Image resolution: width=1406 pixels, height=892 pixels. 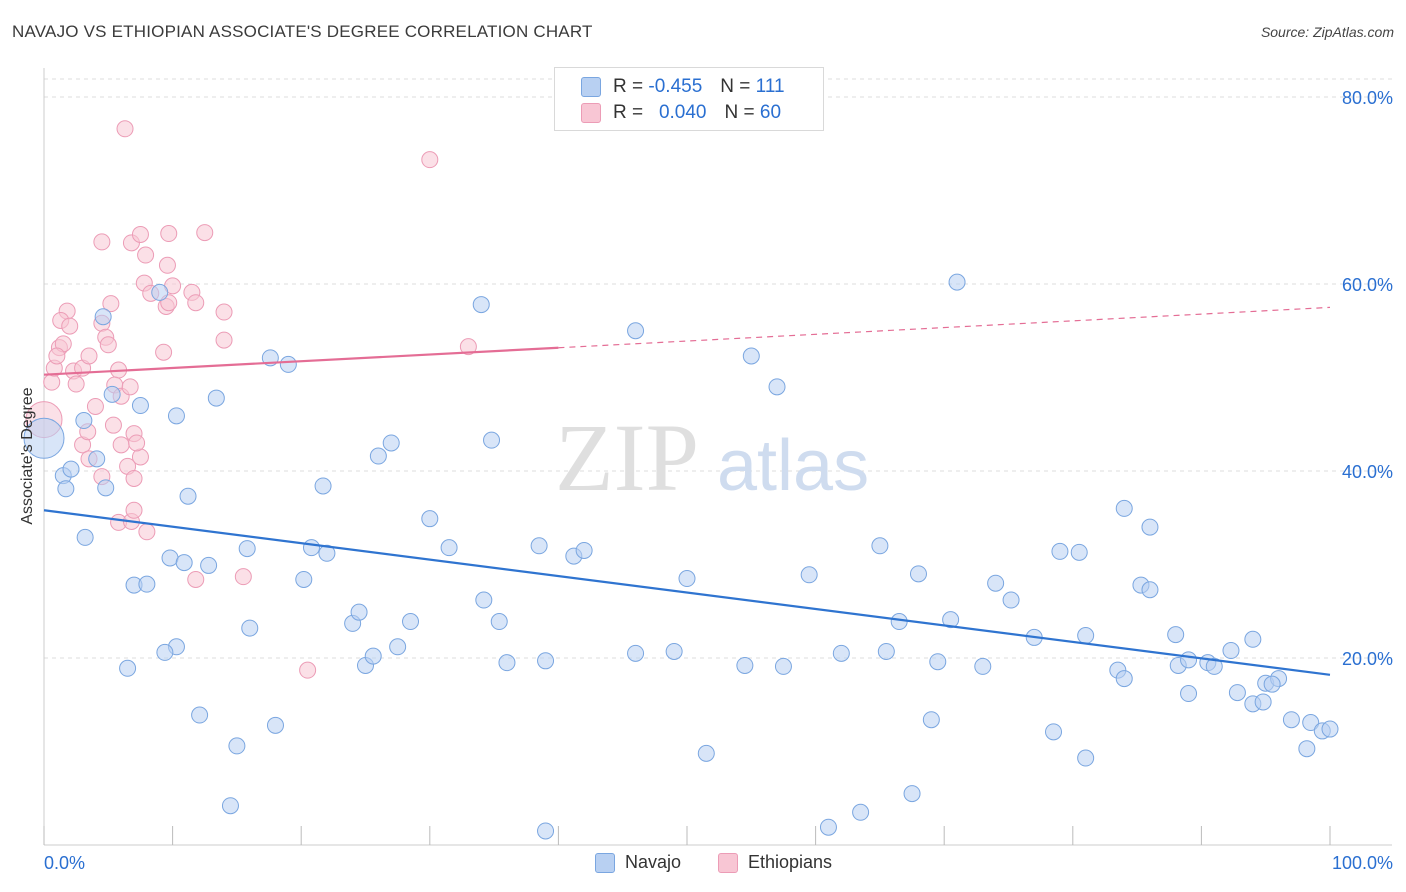 I want to click on ethiopians-n-value: 60, so click(x=770, y=112).